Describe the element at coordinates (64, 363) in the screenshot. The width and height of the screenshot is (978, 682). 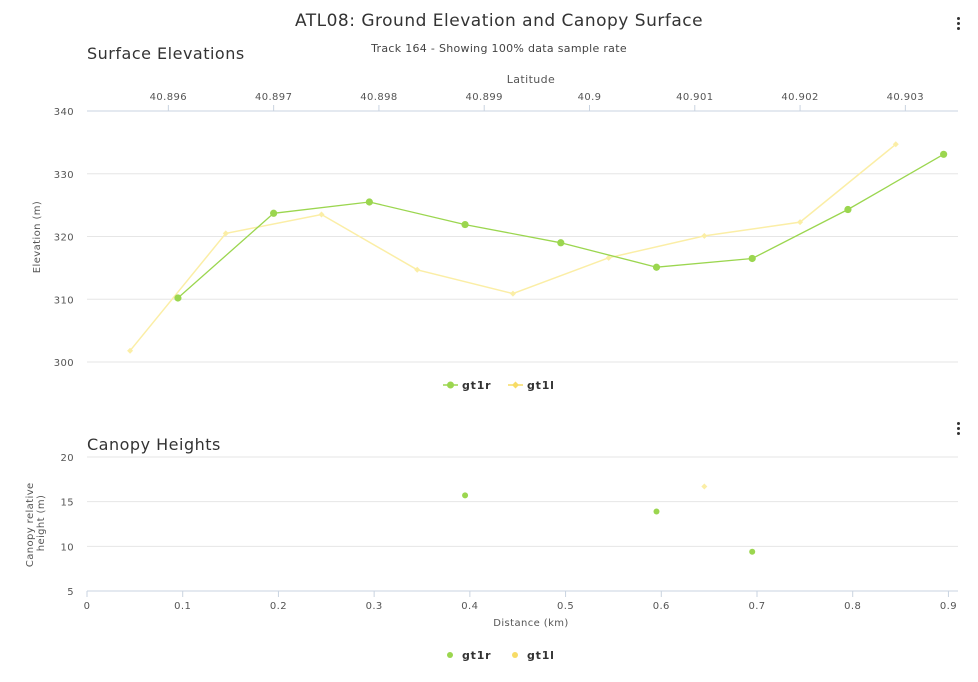
I see `elevation-tick-label: 300` at that location.